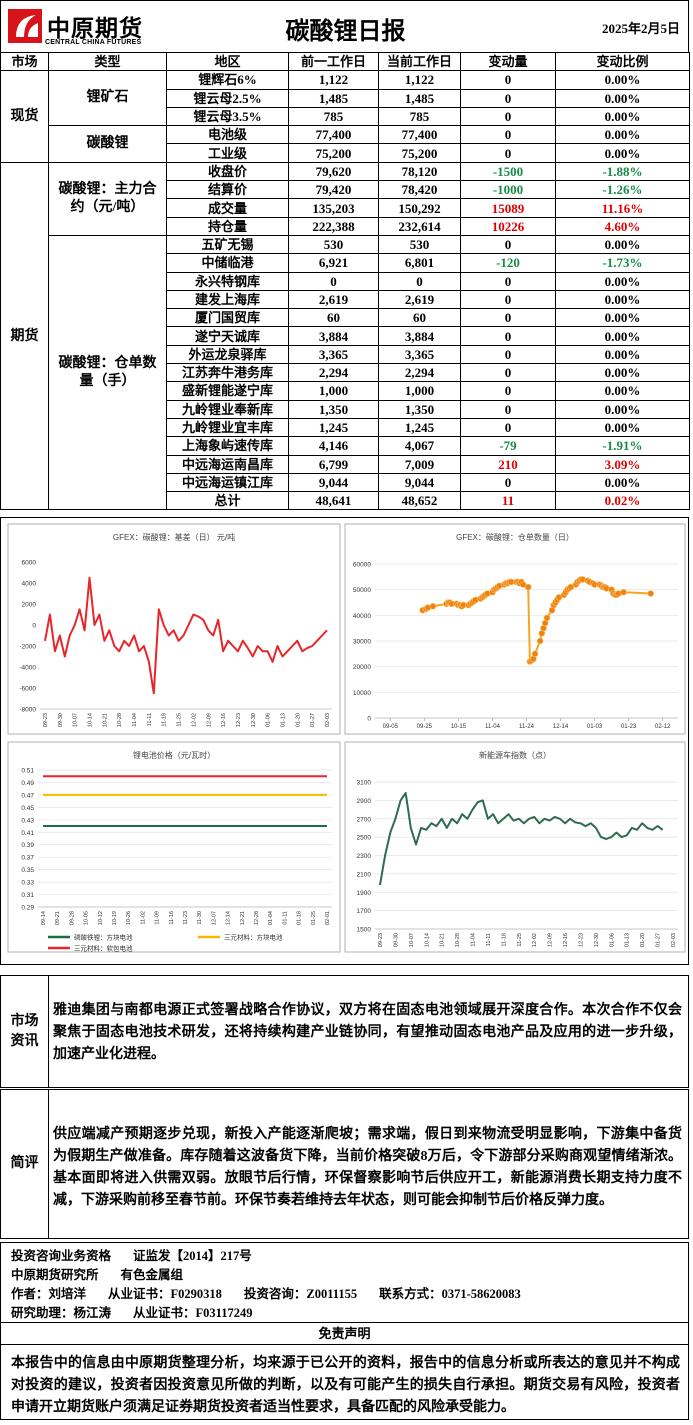  What do you see at coordinates (227, 482) in the screenshot?
I see `value-cell: 中远海运镇江库` at bounding box center [227, 482].